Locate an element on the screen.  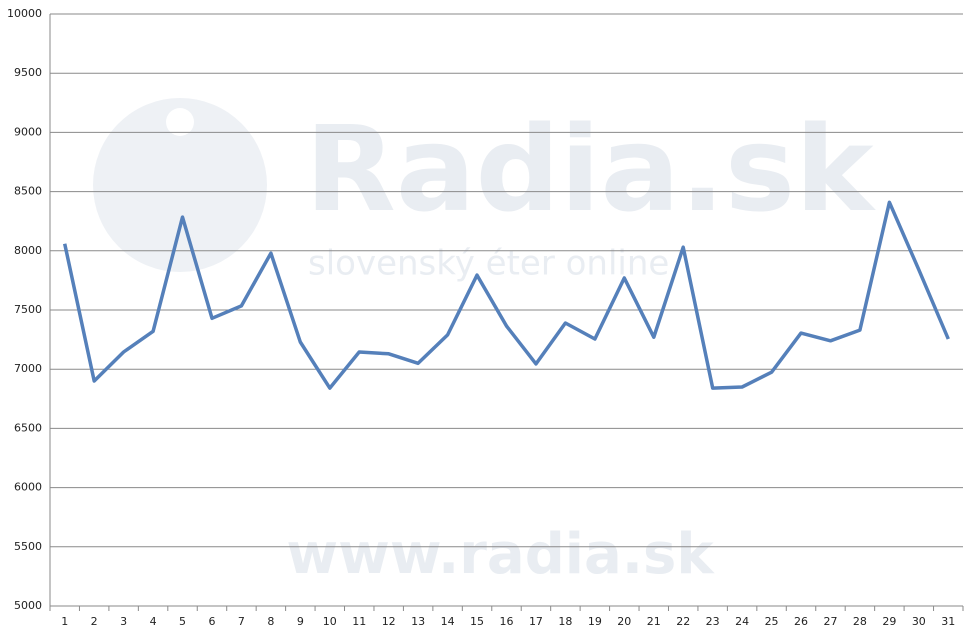
x-tick-label: 2 is located at coordinates (94, 621).